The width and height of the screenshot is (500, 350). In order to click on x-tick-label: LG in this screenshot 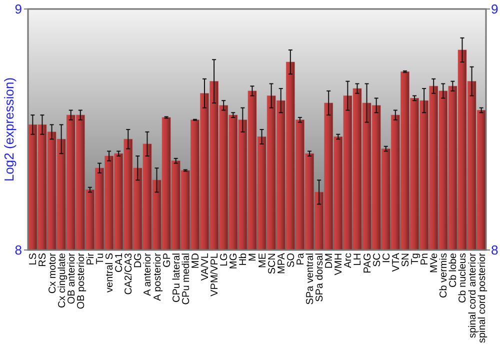, I will do `click(224, 259)`.